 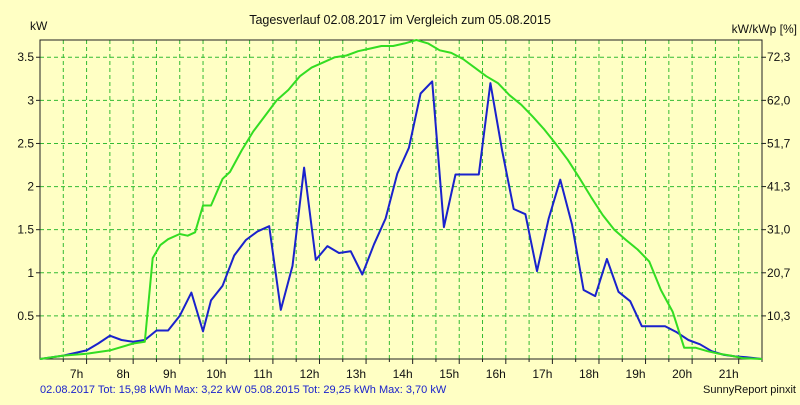 What do you see at coordinates (30, 100) in the screenshot?
I see `left-tick-label: 3` at bounding box center [30, 100].